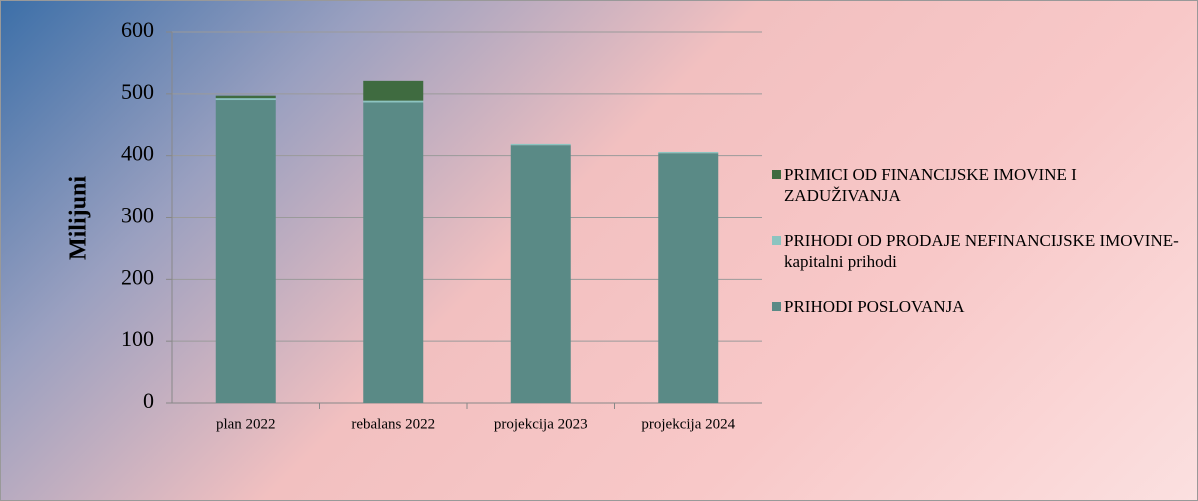 This screenshot has width=1198, height=501. Describe the element at coordinates (79, 218) in the screenshot. I see `y-axis-label: Milijuni` at that location.